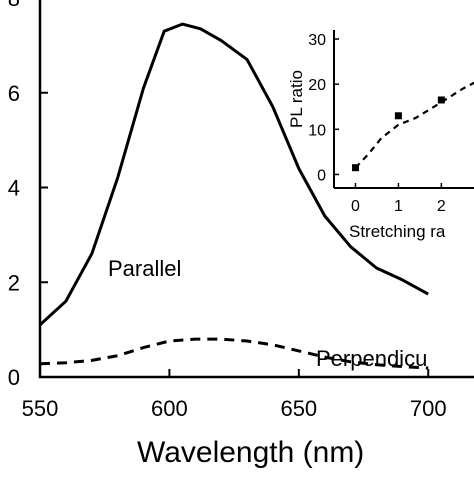  I want to click on x-tick-label: 550, so click(40, 408).